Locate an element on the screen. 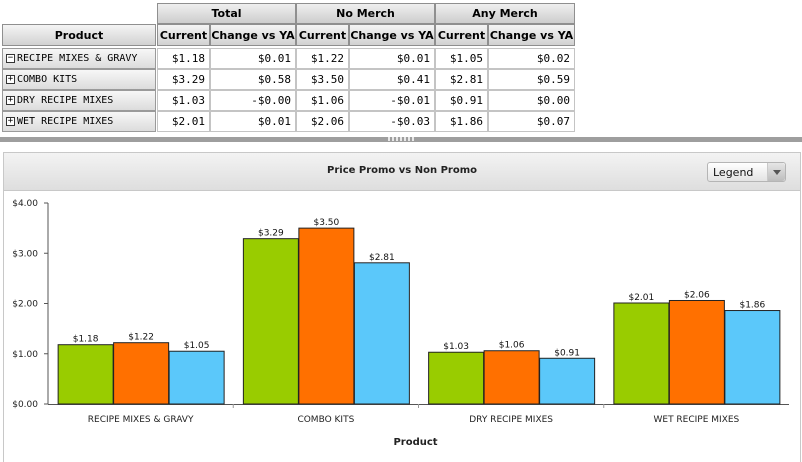  table-cell: $2.06 is located at coordinates (322, 121).